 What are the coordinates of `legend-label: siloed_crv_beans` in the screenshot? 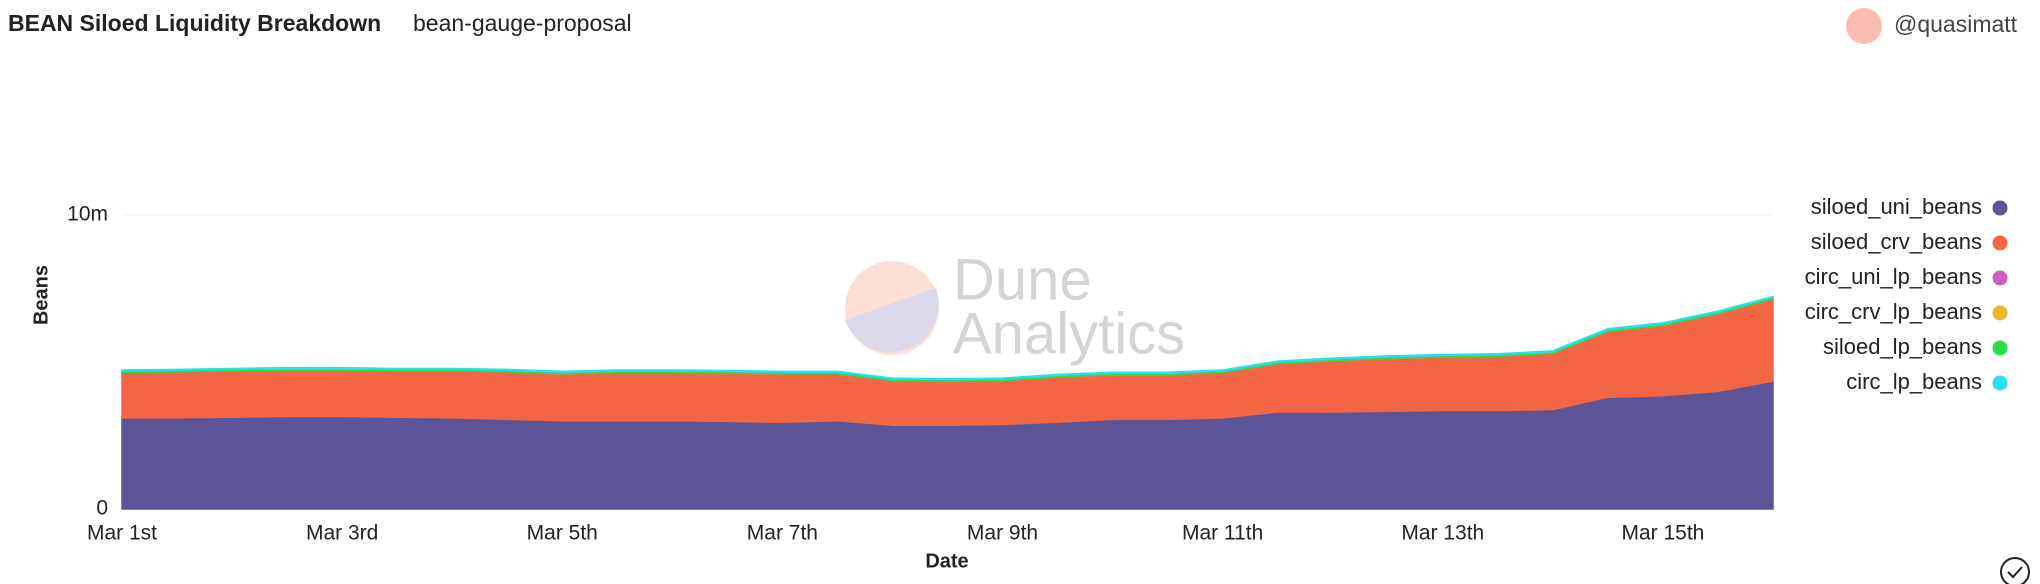 It's located at (1896, 241).